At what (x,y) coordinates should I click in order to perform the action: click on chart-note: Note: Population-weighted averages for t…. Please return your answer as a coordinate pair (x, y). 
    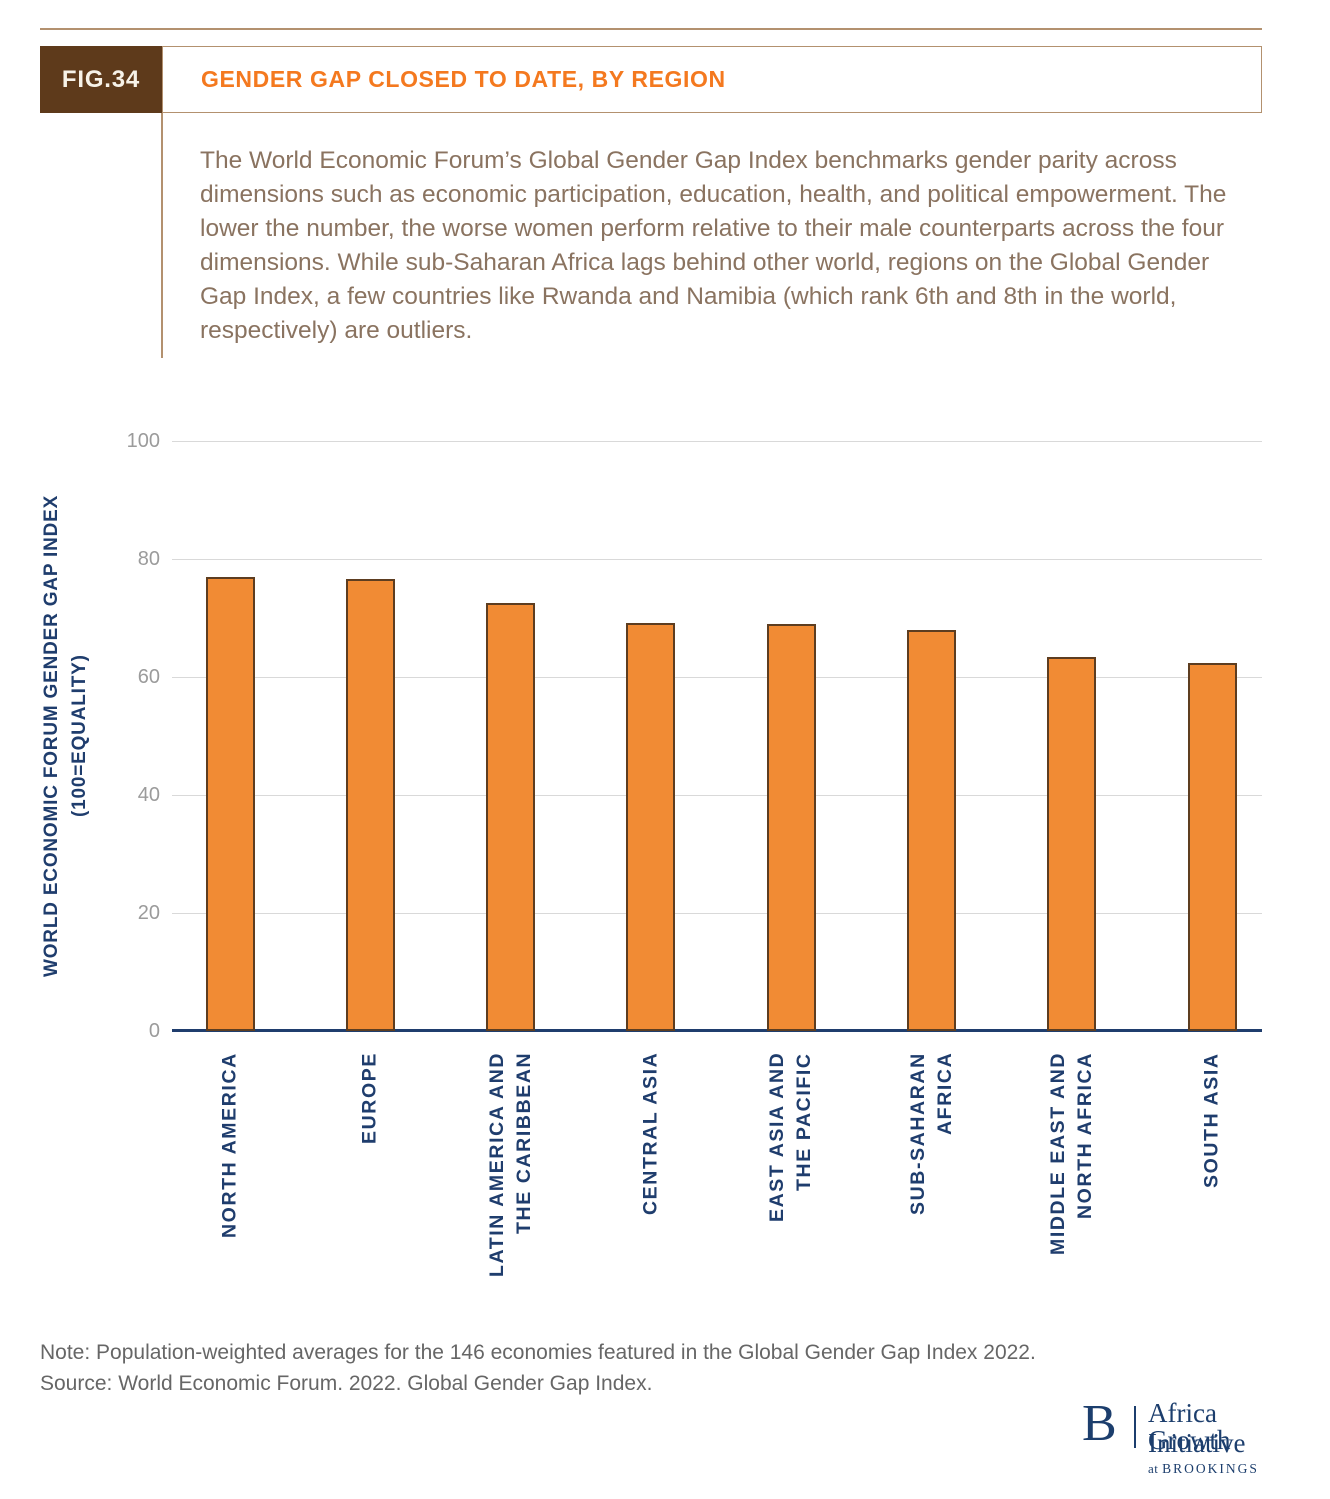
    Looking at the image, I should click on (538, 1352).